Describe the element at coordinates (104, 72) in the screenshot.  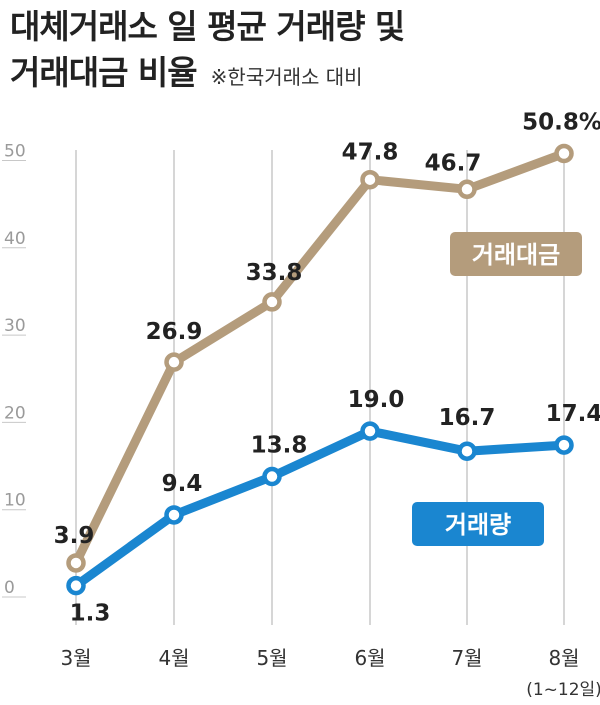
I see `title-line2: 거래대금 비율` at that location.